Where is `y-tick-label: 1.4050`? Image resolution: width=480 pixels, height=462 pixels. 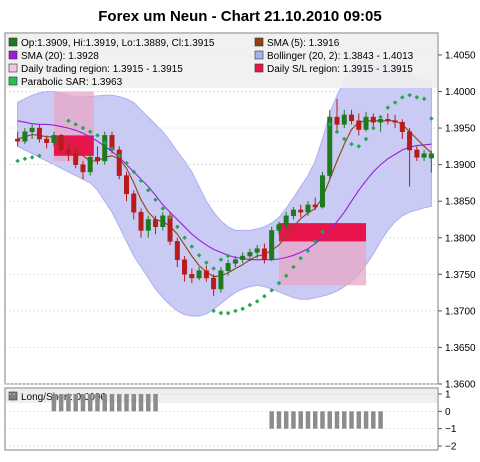
y-tick-label: 1.4050 is located at coordinates (460, 55).